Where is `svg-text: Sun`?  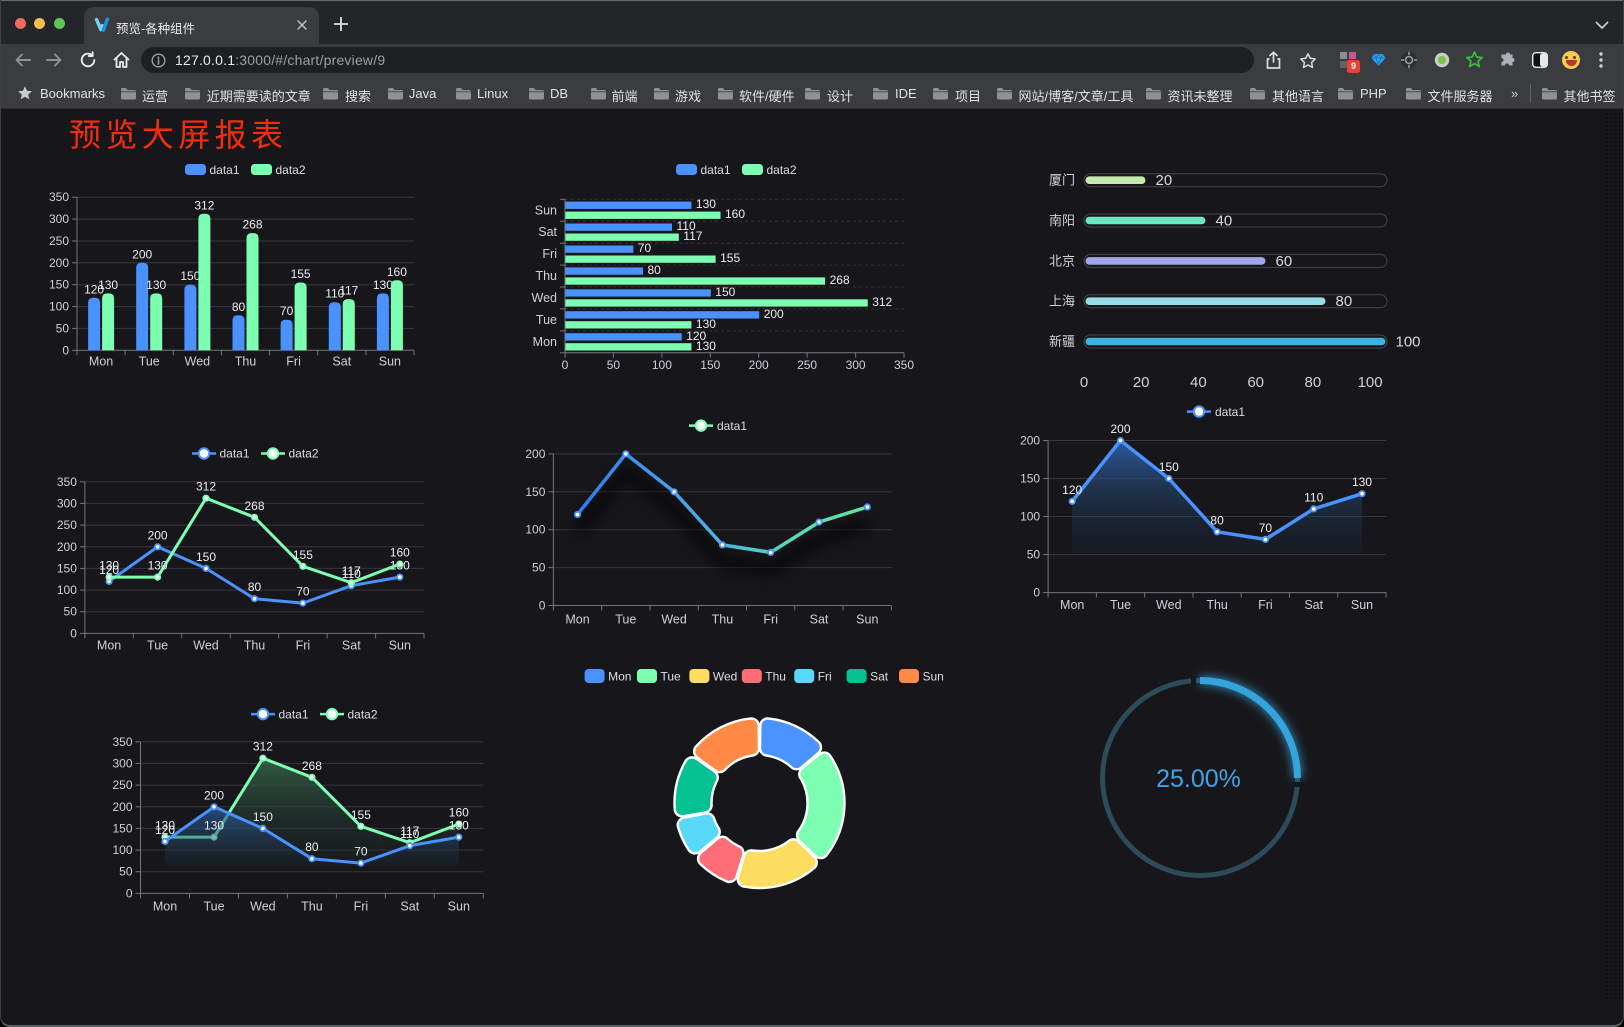 svg-text: Sun is located at coordinates (400, 646).